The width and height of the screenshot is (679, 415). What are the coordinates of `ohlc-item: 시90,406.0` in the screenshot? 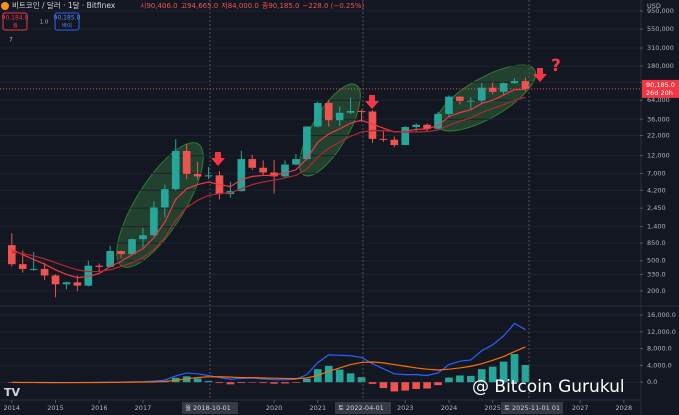 It's located at (159, 6).